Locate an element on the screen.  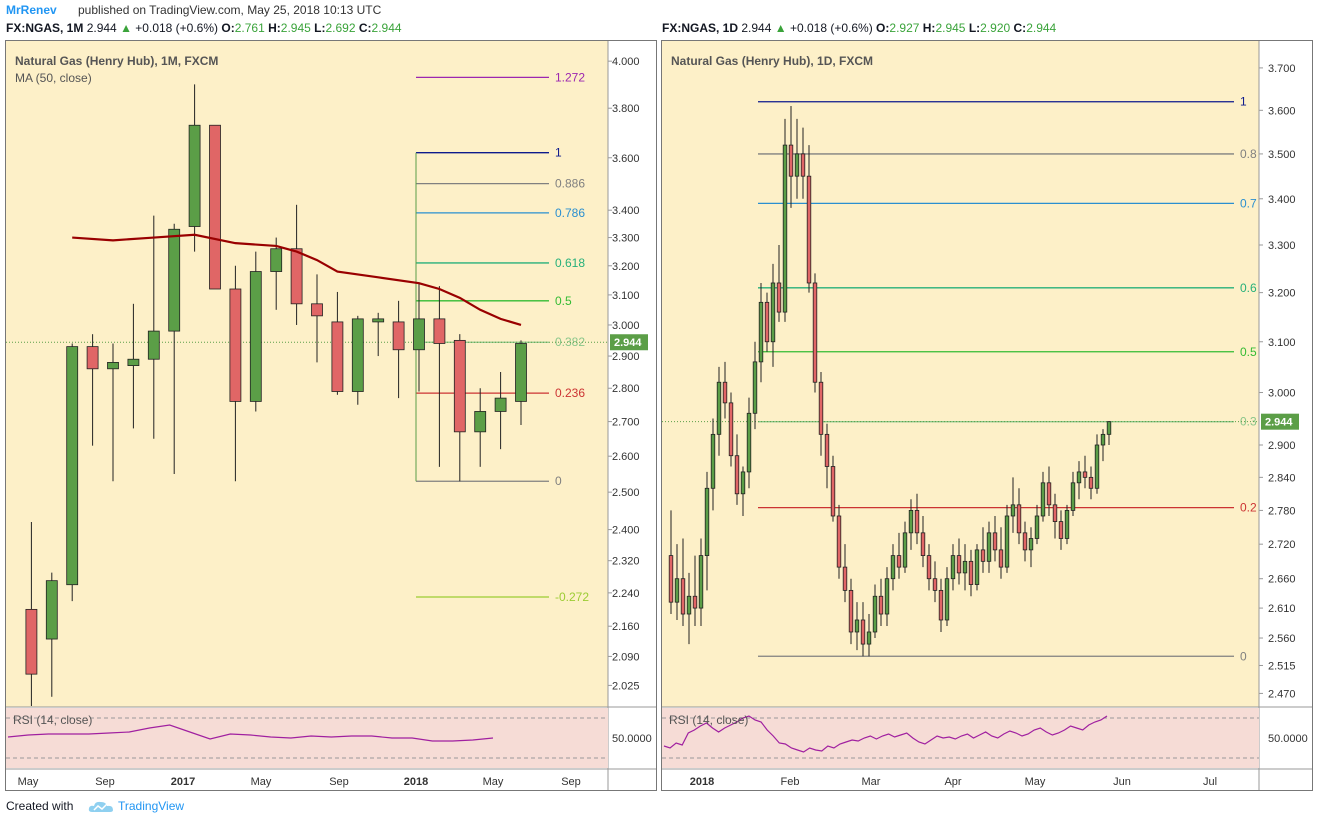
x-tick-label: Jun is located at coordinates (1122, 782).